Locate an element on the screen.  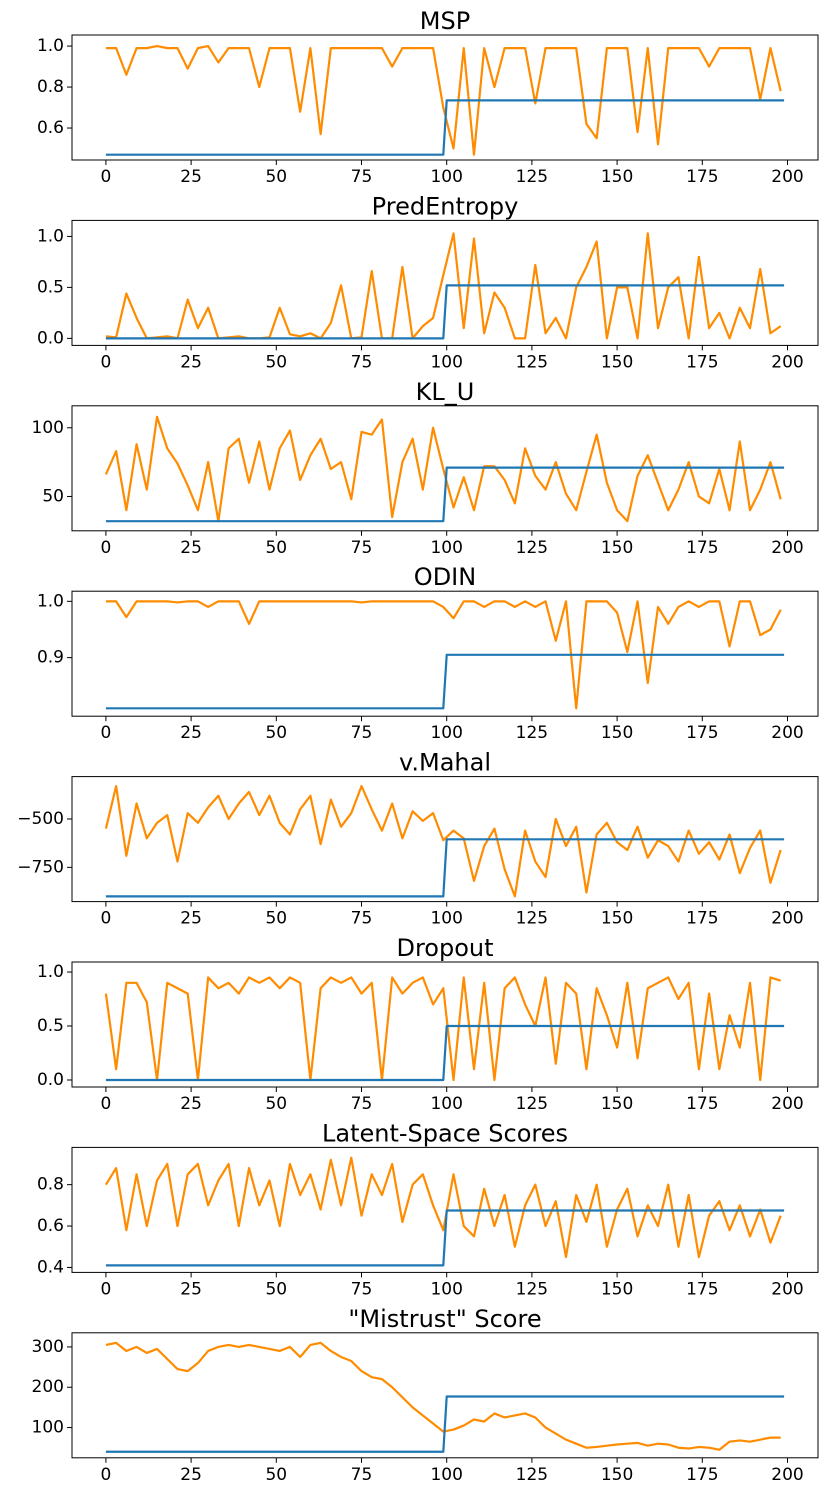
y-tick-label: 200 is located at coordinates (48, 1387).